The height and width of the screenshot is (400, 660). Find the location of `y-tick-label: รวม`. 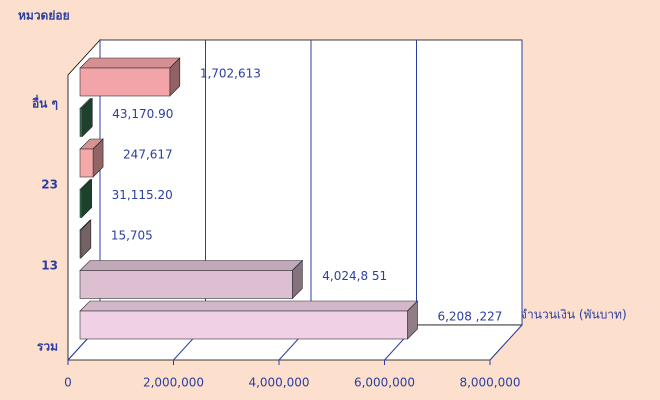

y-tick-label: รวม is located at coordinates (47, 347).